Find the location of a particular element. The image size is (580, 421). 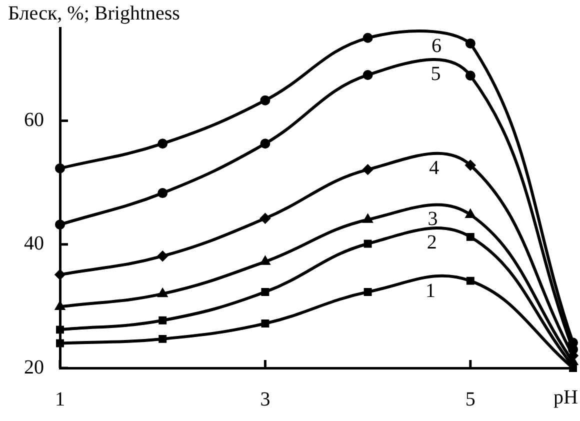

y-tick-label: 60 is located at coordinates (34, 119).